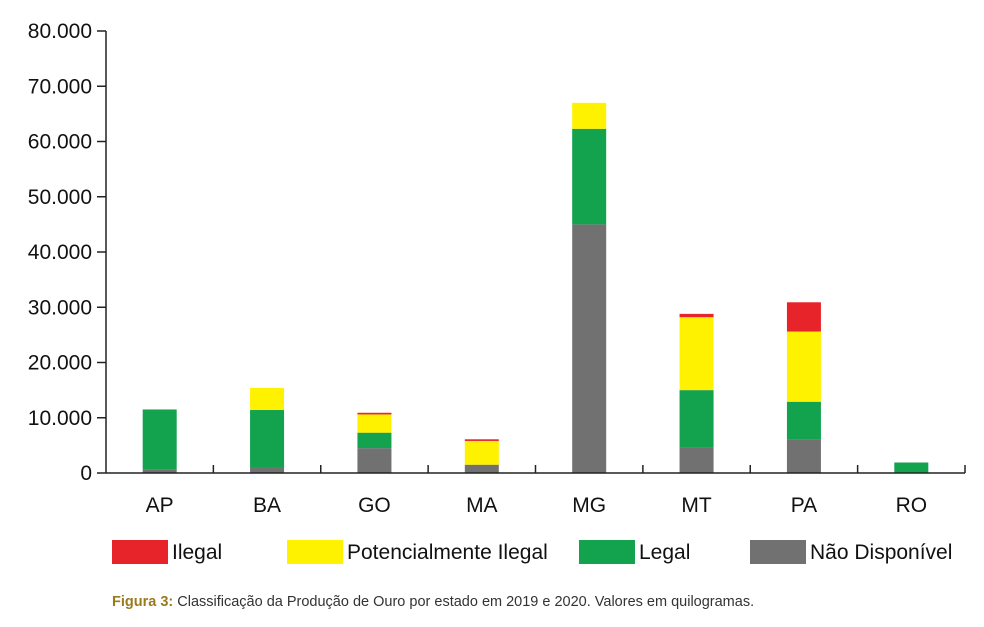 This screenshot has width=984, height=627. Describe the element at coordinates (86, 473) in the screenshot. I see `y-tick-label: 0` at that location.